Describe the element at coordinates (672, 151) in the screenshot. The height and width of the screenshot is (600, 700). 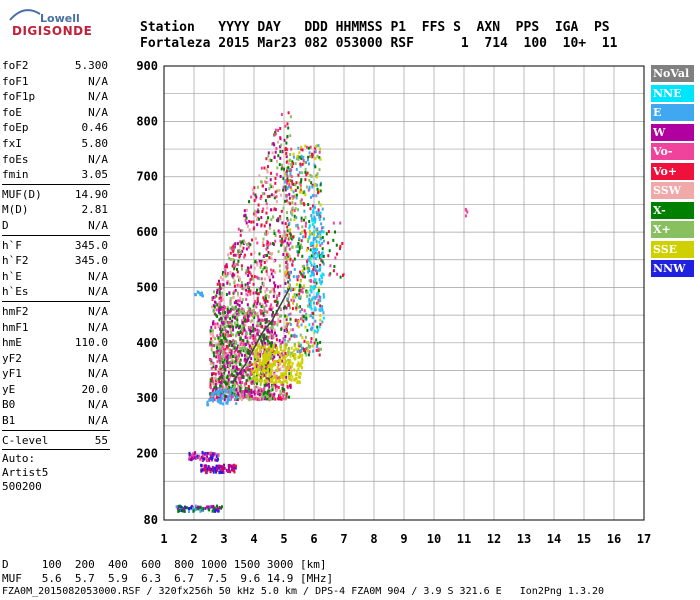
I see `legend-item: Vo-` at that location.